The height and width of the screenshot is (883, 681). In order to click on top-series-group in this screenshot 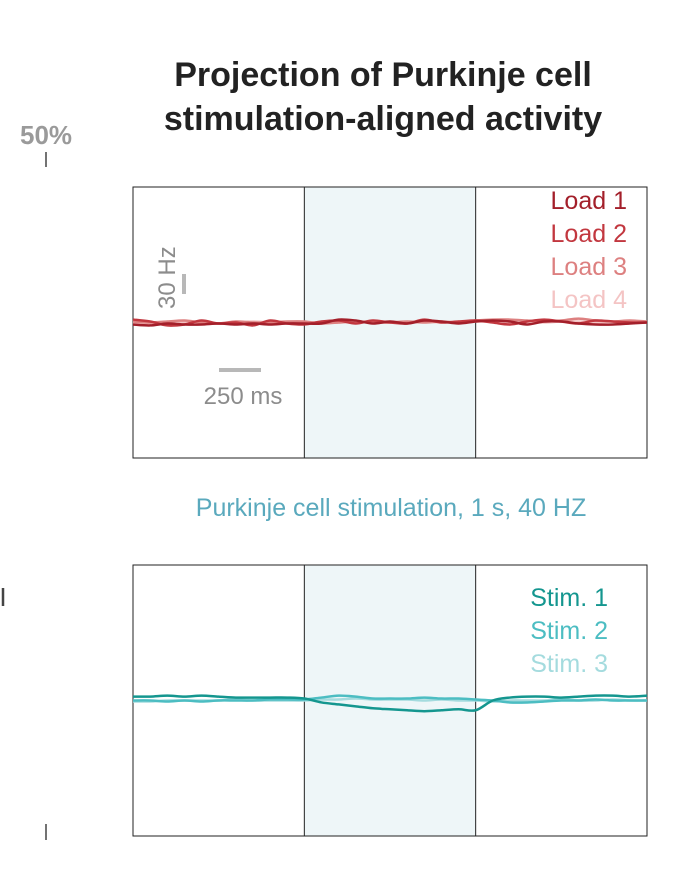, I will do `click(390, 322)`.